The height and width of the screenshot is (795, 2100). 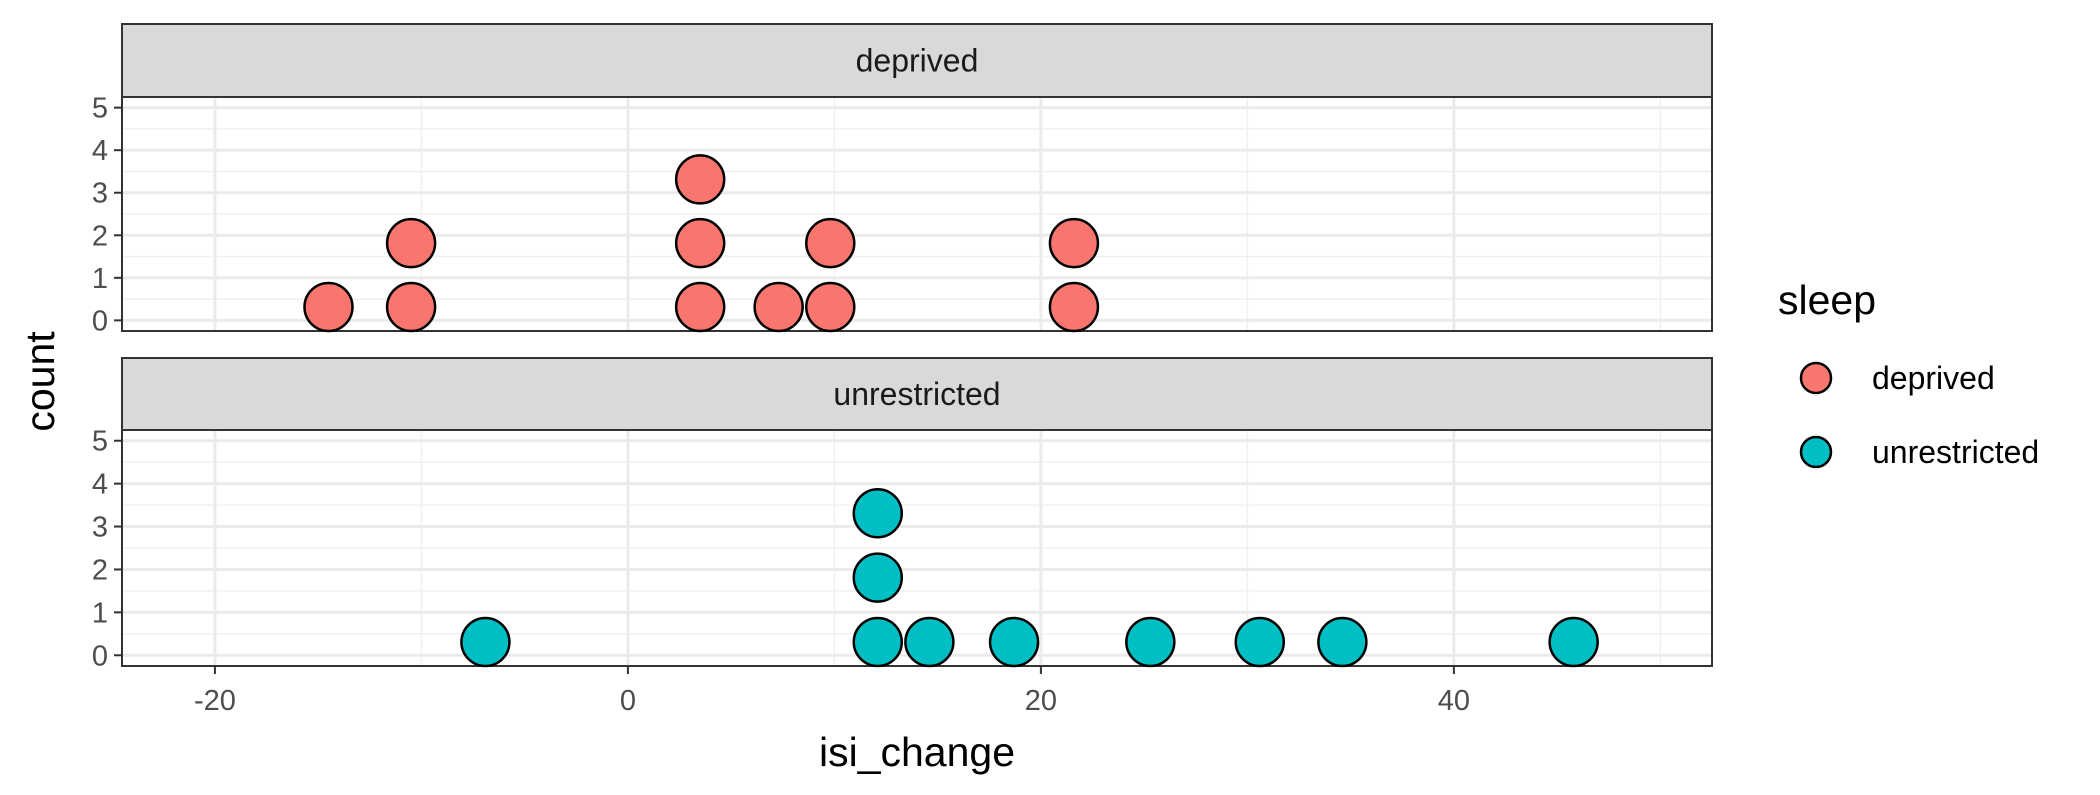 What do you see at coordinates (1919, 415) in the screenshot?
I see `legend-items: deprived unrestricted` at bounding box center [1919, 415].